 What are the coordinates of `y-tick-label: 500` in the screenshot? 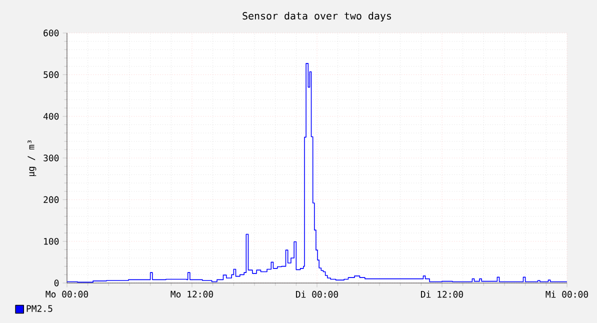 It's located at (51, 74).